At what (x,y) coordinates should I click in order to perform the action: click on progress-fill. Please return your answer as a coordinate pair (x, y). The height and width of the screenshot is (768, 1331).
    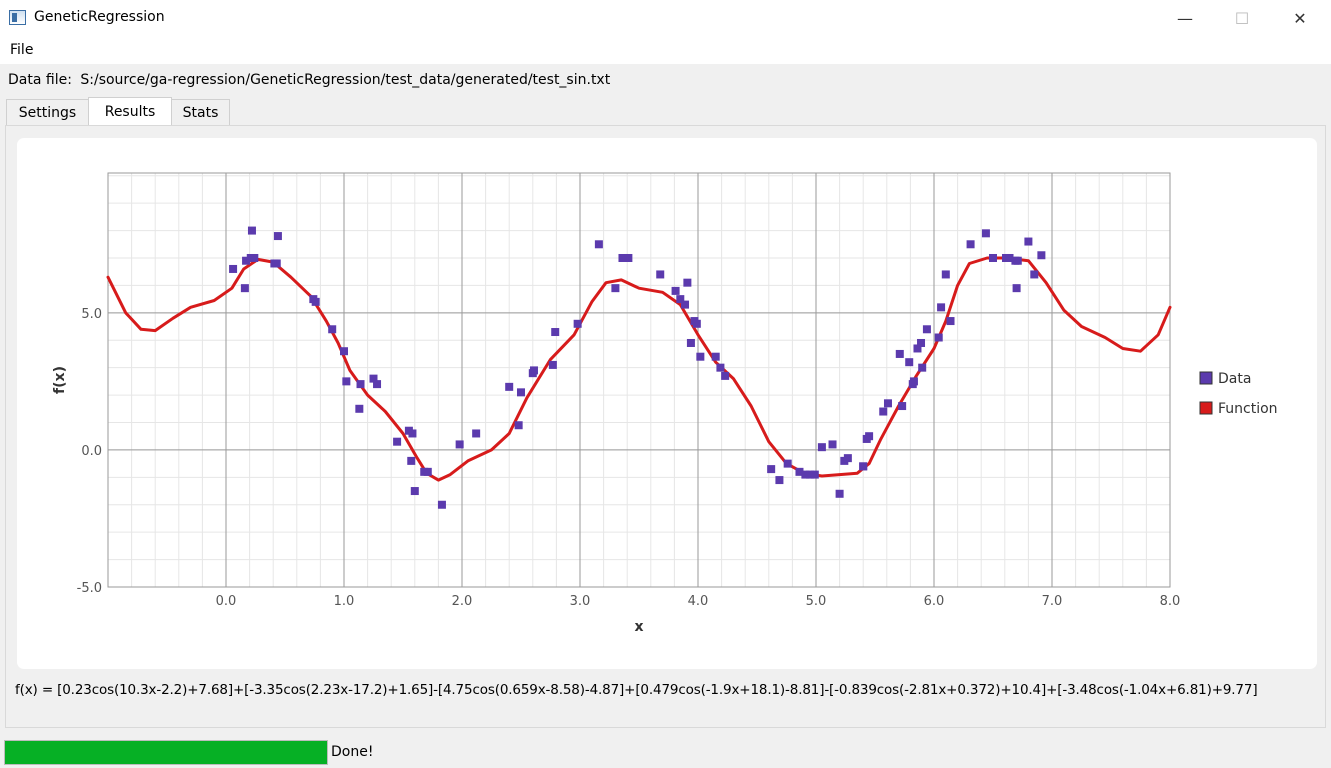
    Looking at the image, I should click on (166, 752).